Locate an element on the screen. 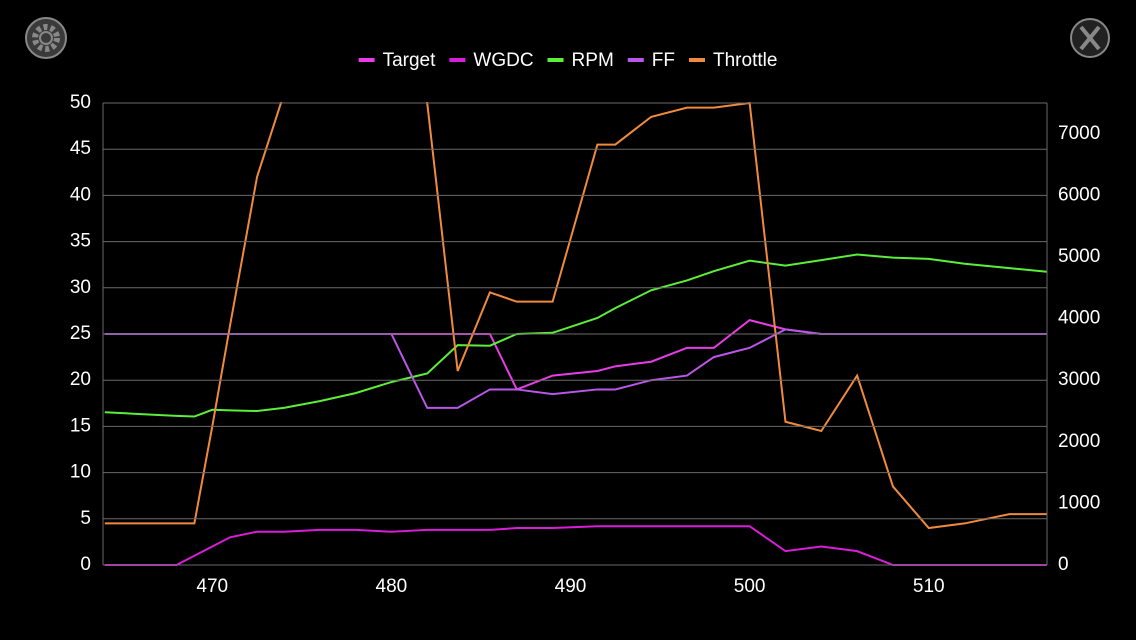  legend-label: WGDC is located at coordinates (503, 60).